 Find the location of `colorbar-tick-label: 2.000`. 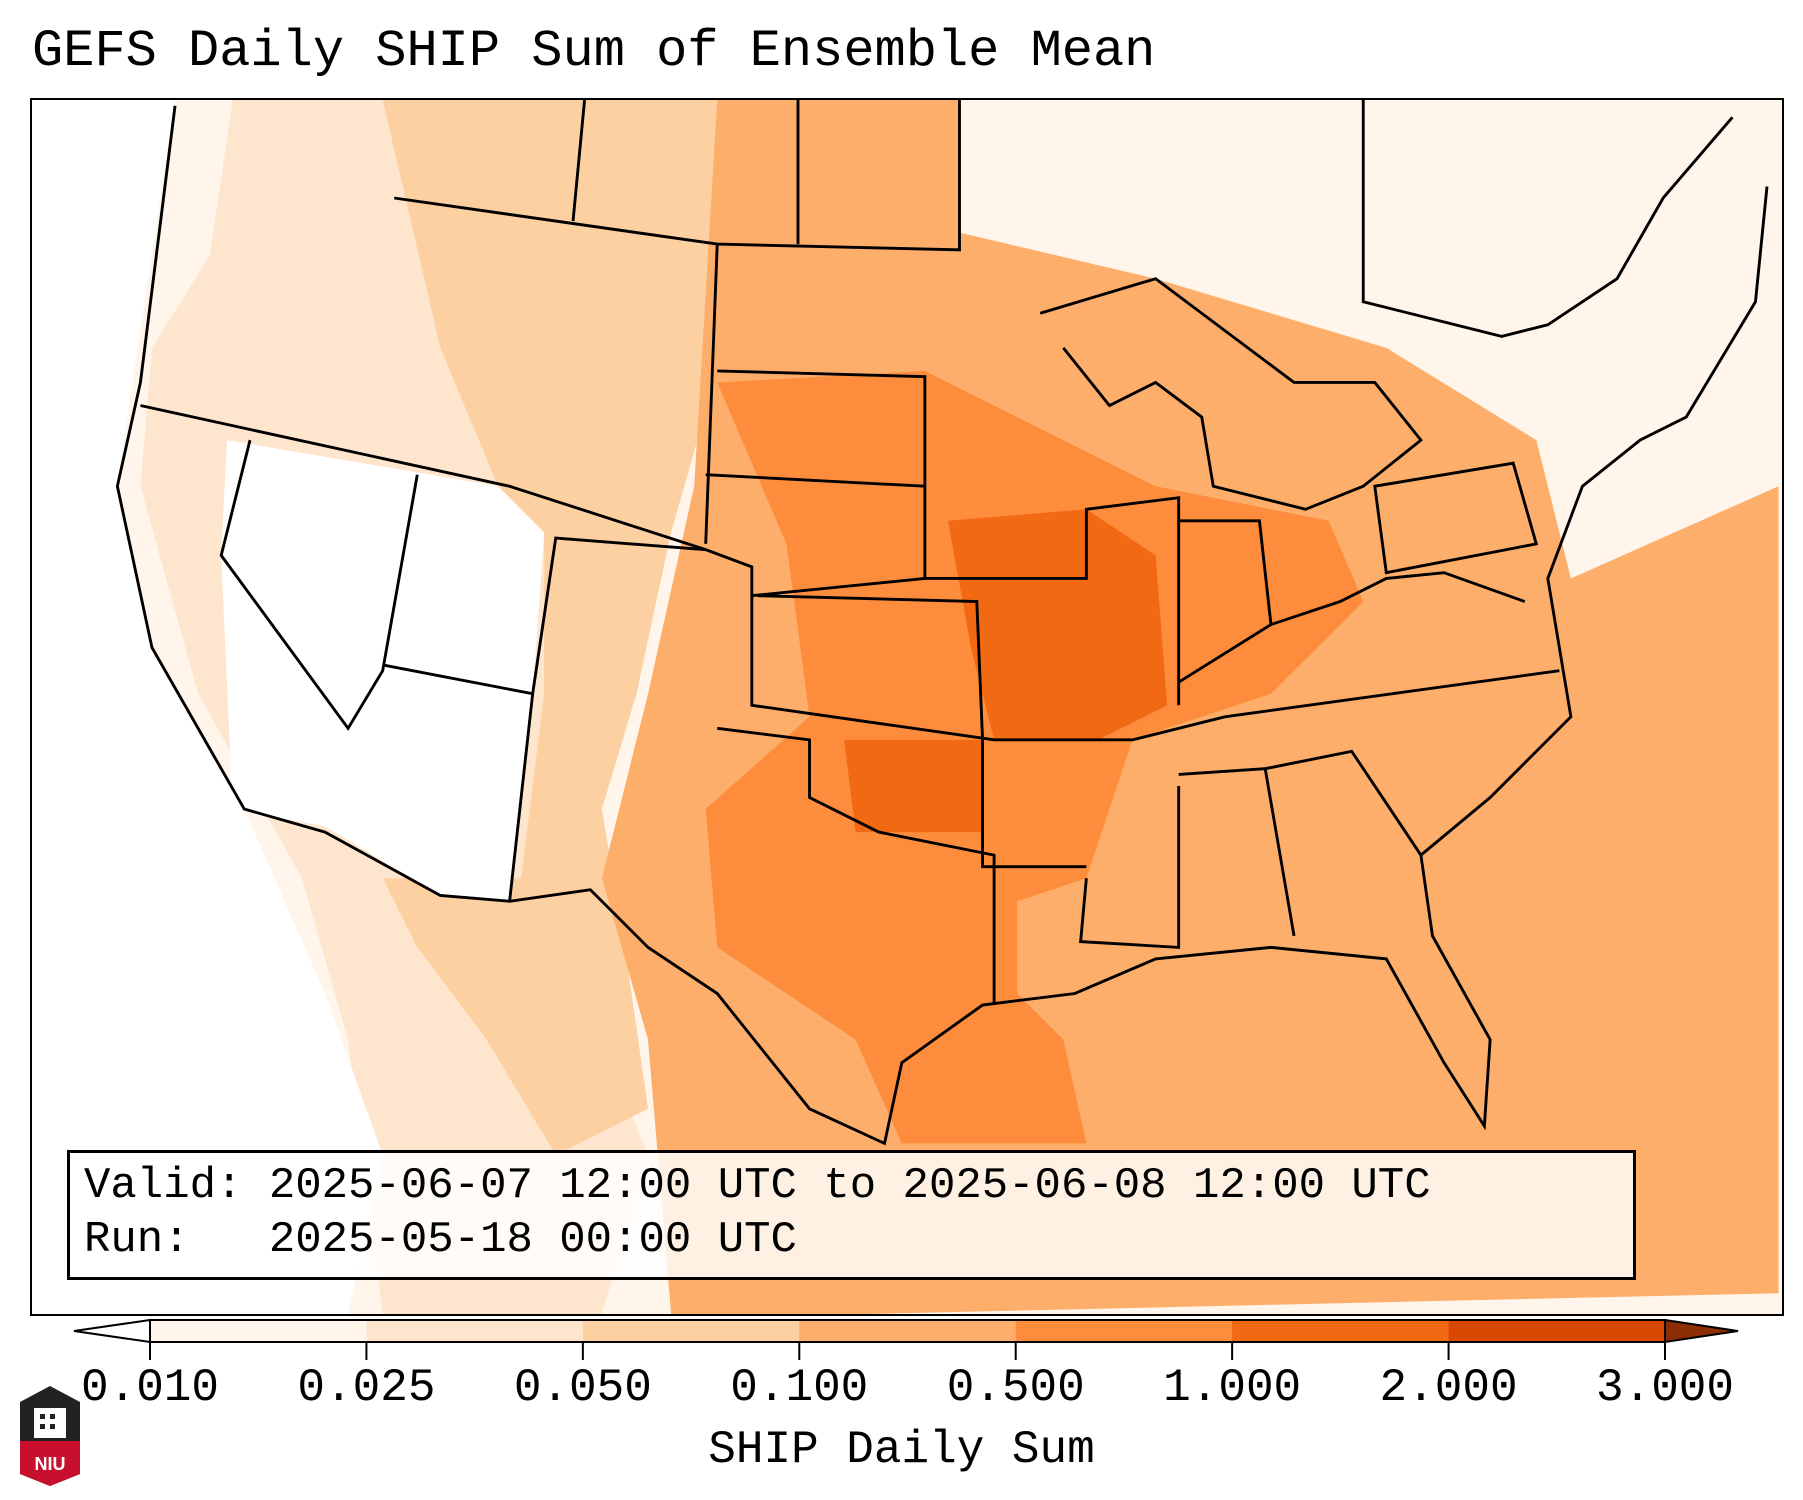

colorbar-tick-label: 2.000 is located at coordinates (1448, 1388).